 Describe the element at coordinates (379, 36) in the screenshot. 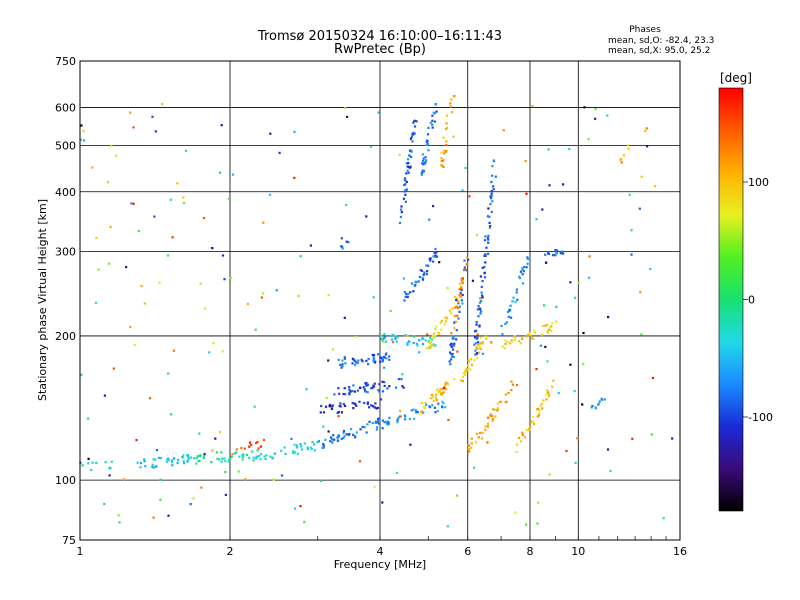

I see `chart-title: Tromsø 20150324 16:10:00–16:11:43` at that location.